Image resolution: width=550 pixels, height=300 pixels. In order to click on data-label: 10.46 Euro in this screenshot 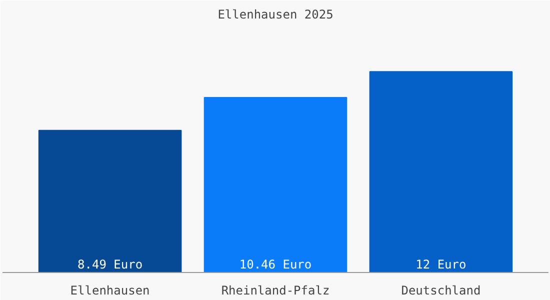, I will do `click(275, 265)`.